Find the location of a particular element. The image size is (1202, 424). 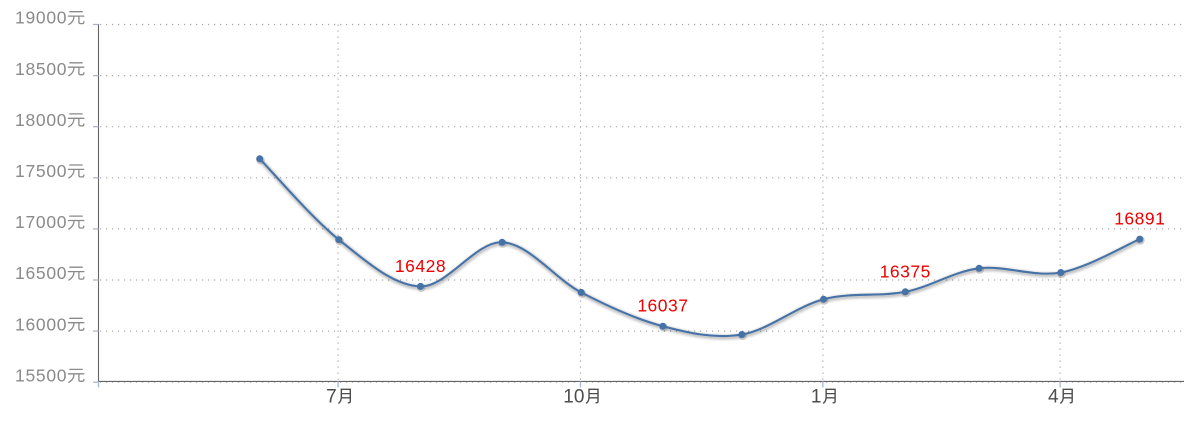

svg-text: 18000 is located at coordinates (41, 120).